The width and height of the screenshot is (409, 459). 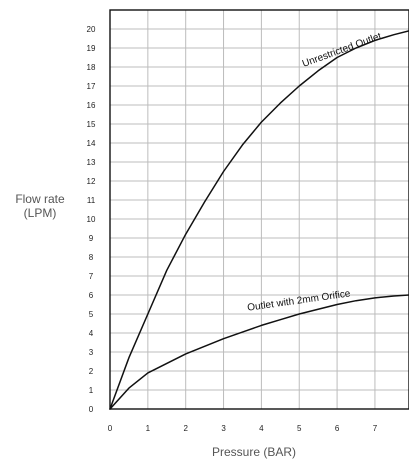 What do you see at coordinates (91, 67) in the screenshot?
I see `y-tick-label-18: 18` at bounding box center [91, 67].